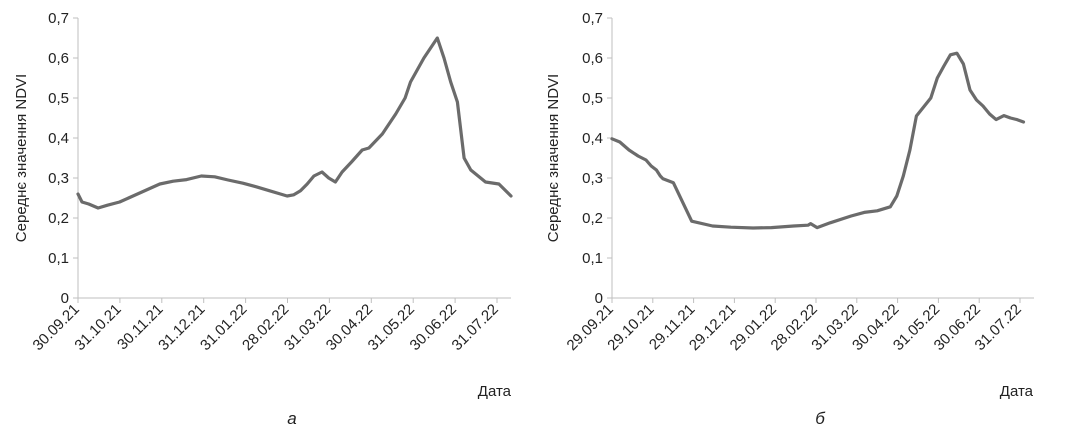  Describe the element at coordinates (475, 327) in the screenshot. I see `chart1-x-tick-label: 31.07.22` at that location.